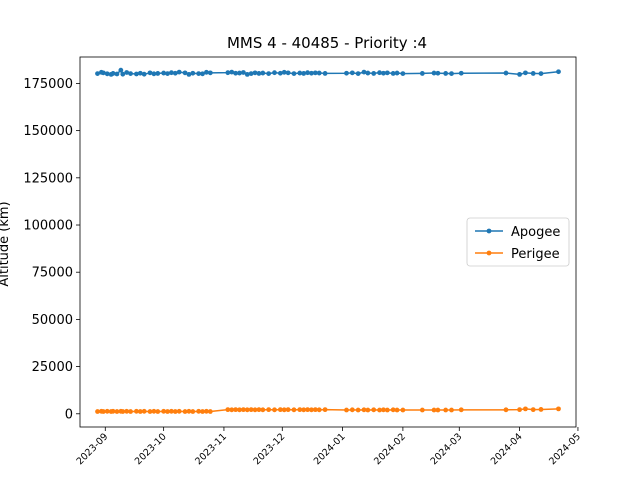 The height and width of the screenshot is (480, 640). Describe the element at coordinates (48, 226) in the screenshot. I see `y-tick-label: 100000` at that location.